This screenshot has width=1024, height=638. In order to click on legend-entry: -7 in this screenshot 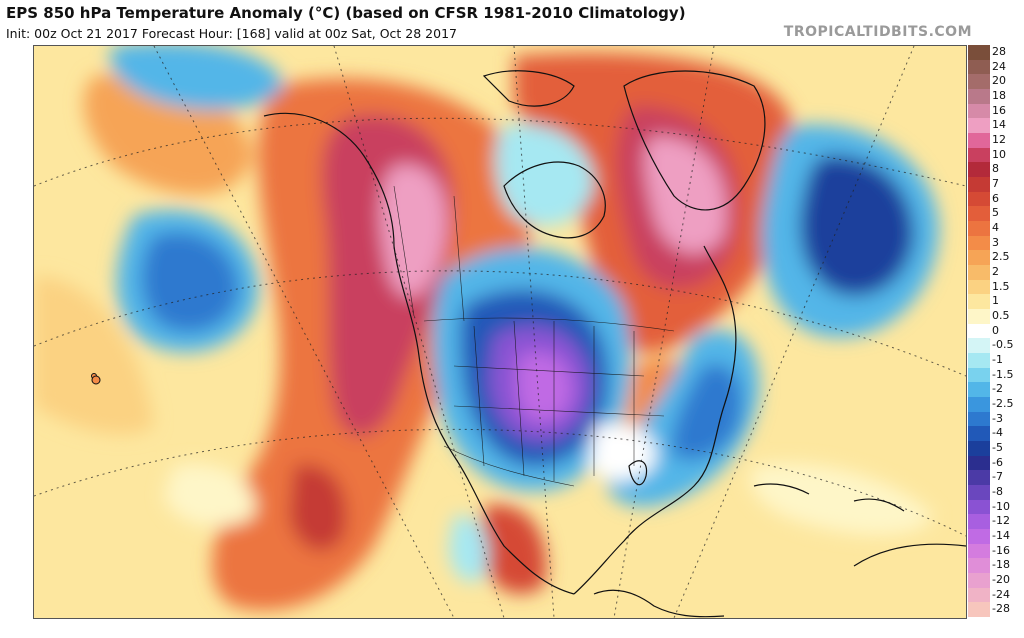, I will do `click(995, 477)`.